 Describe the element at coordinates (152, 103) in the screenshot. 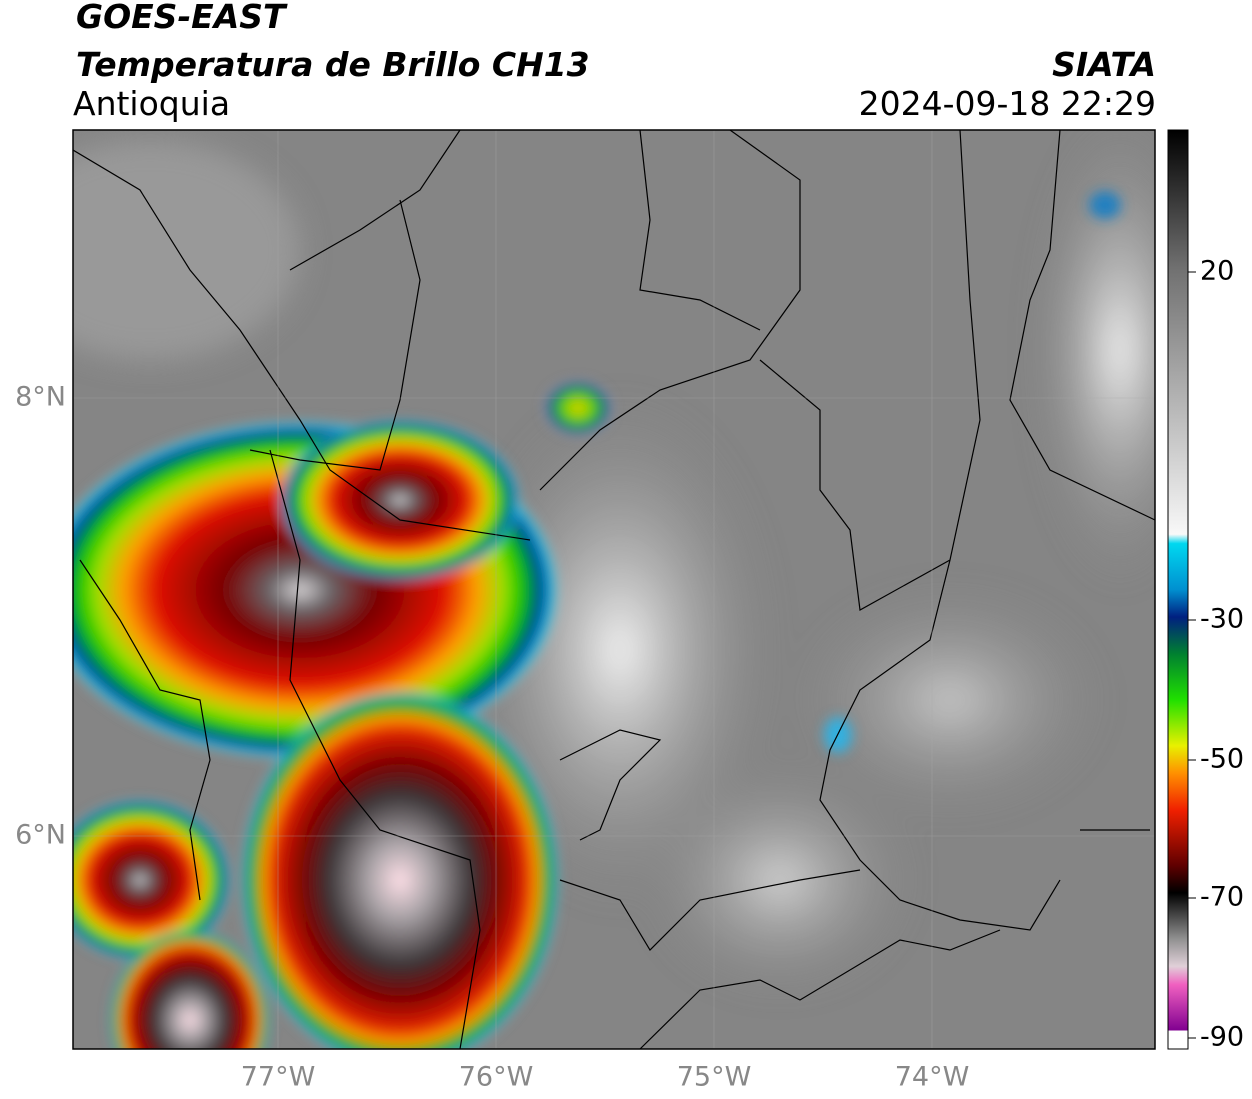

I see `region: Antioquia` at that location.